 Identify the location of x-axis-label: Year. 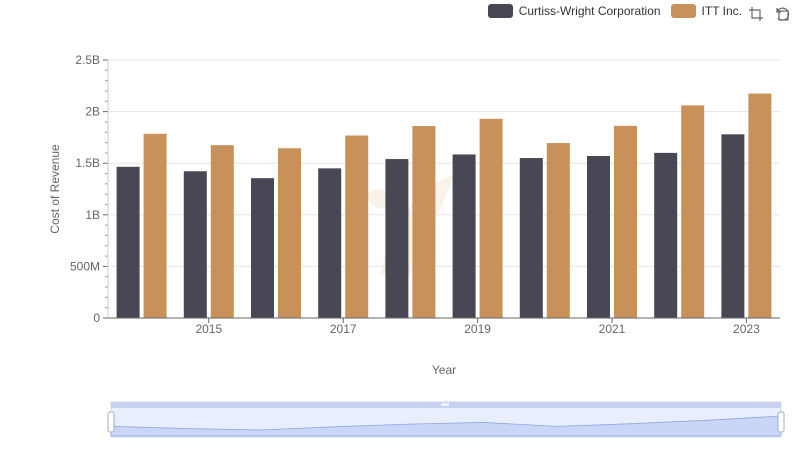
(444, 370).